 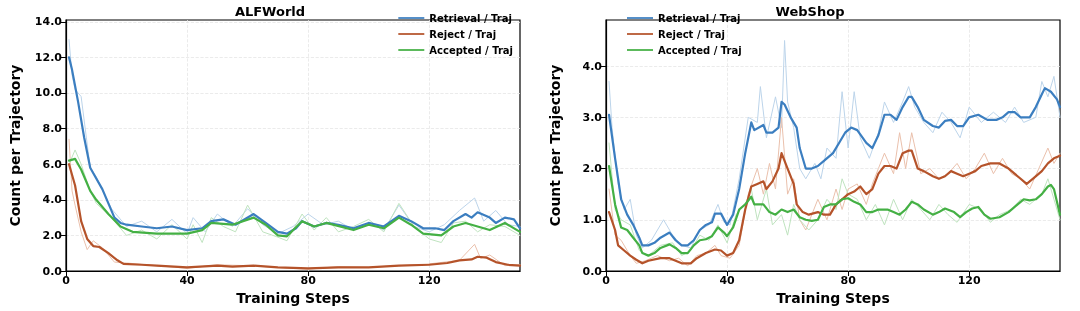 I want to click on y-tick-label: 14.0, so click(x=48, y=22).